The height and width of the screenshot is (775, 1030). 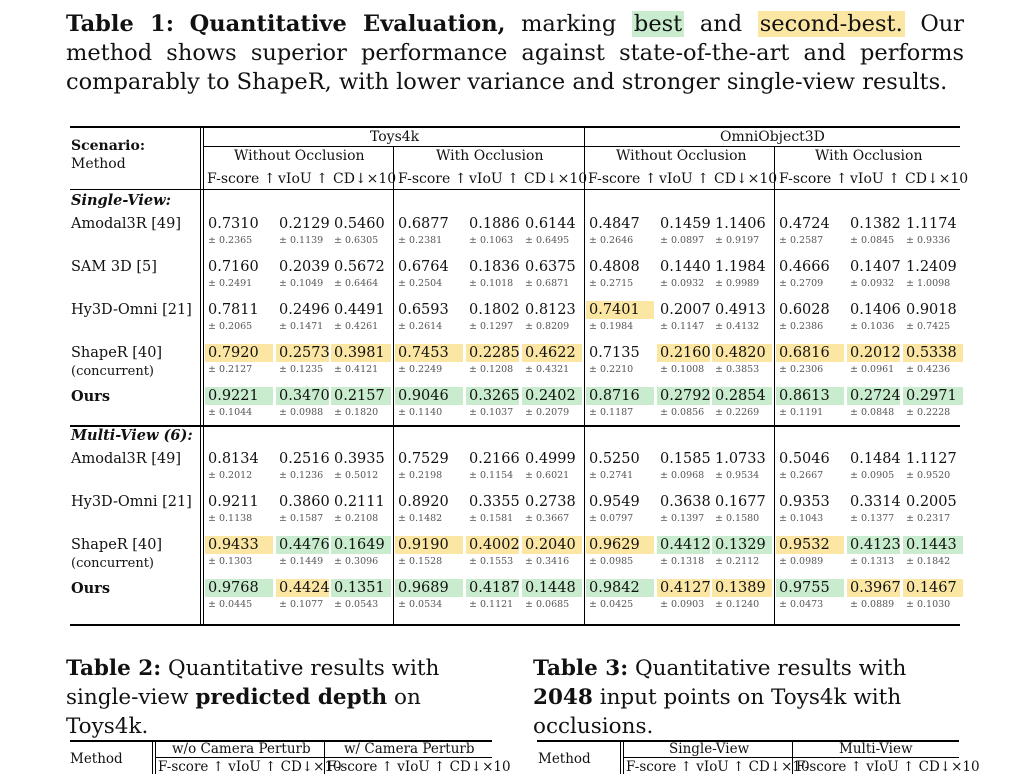 I want to click on std-value: ± 0.2614, so click(x=420, y=326).